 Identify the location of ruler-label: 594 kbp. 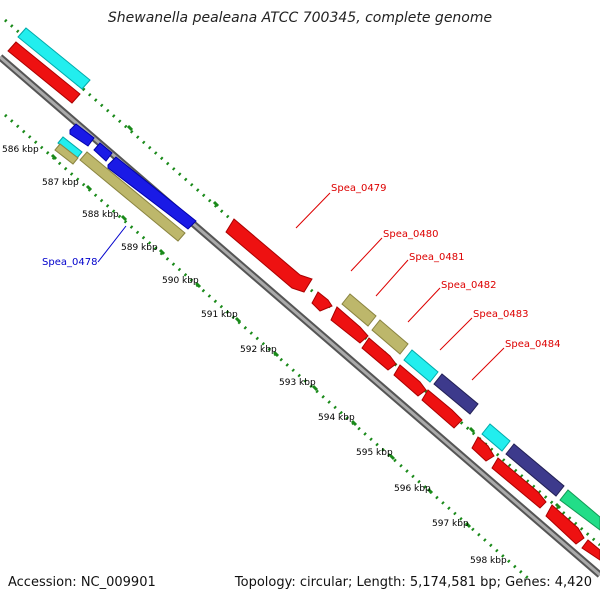
(336, 418).